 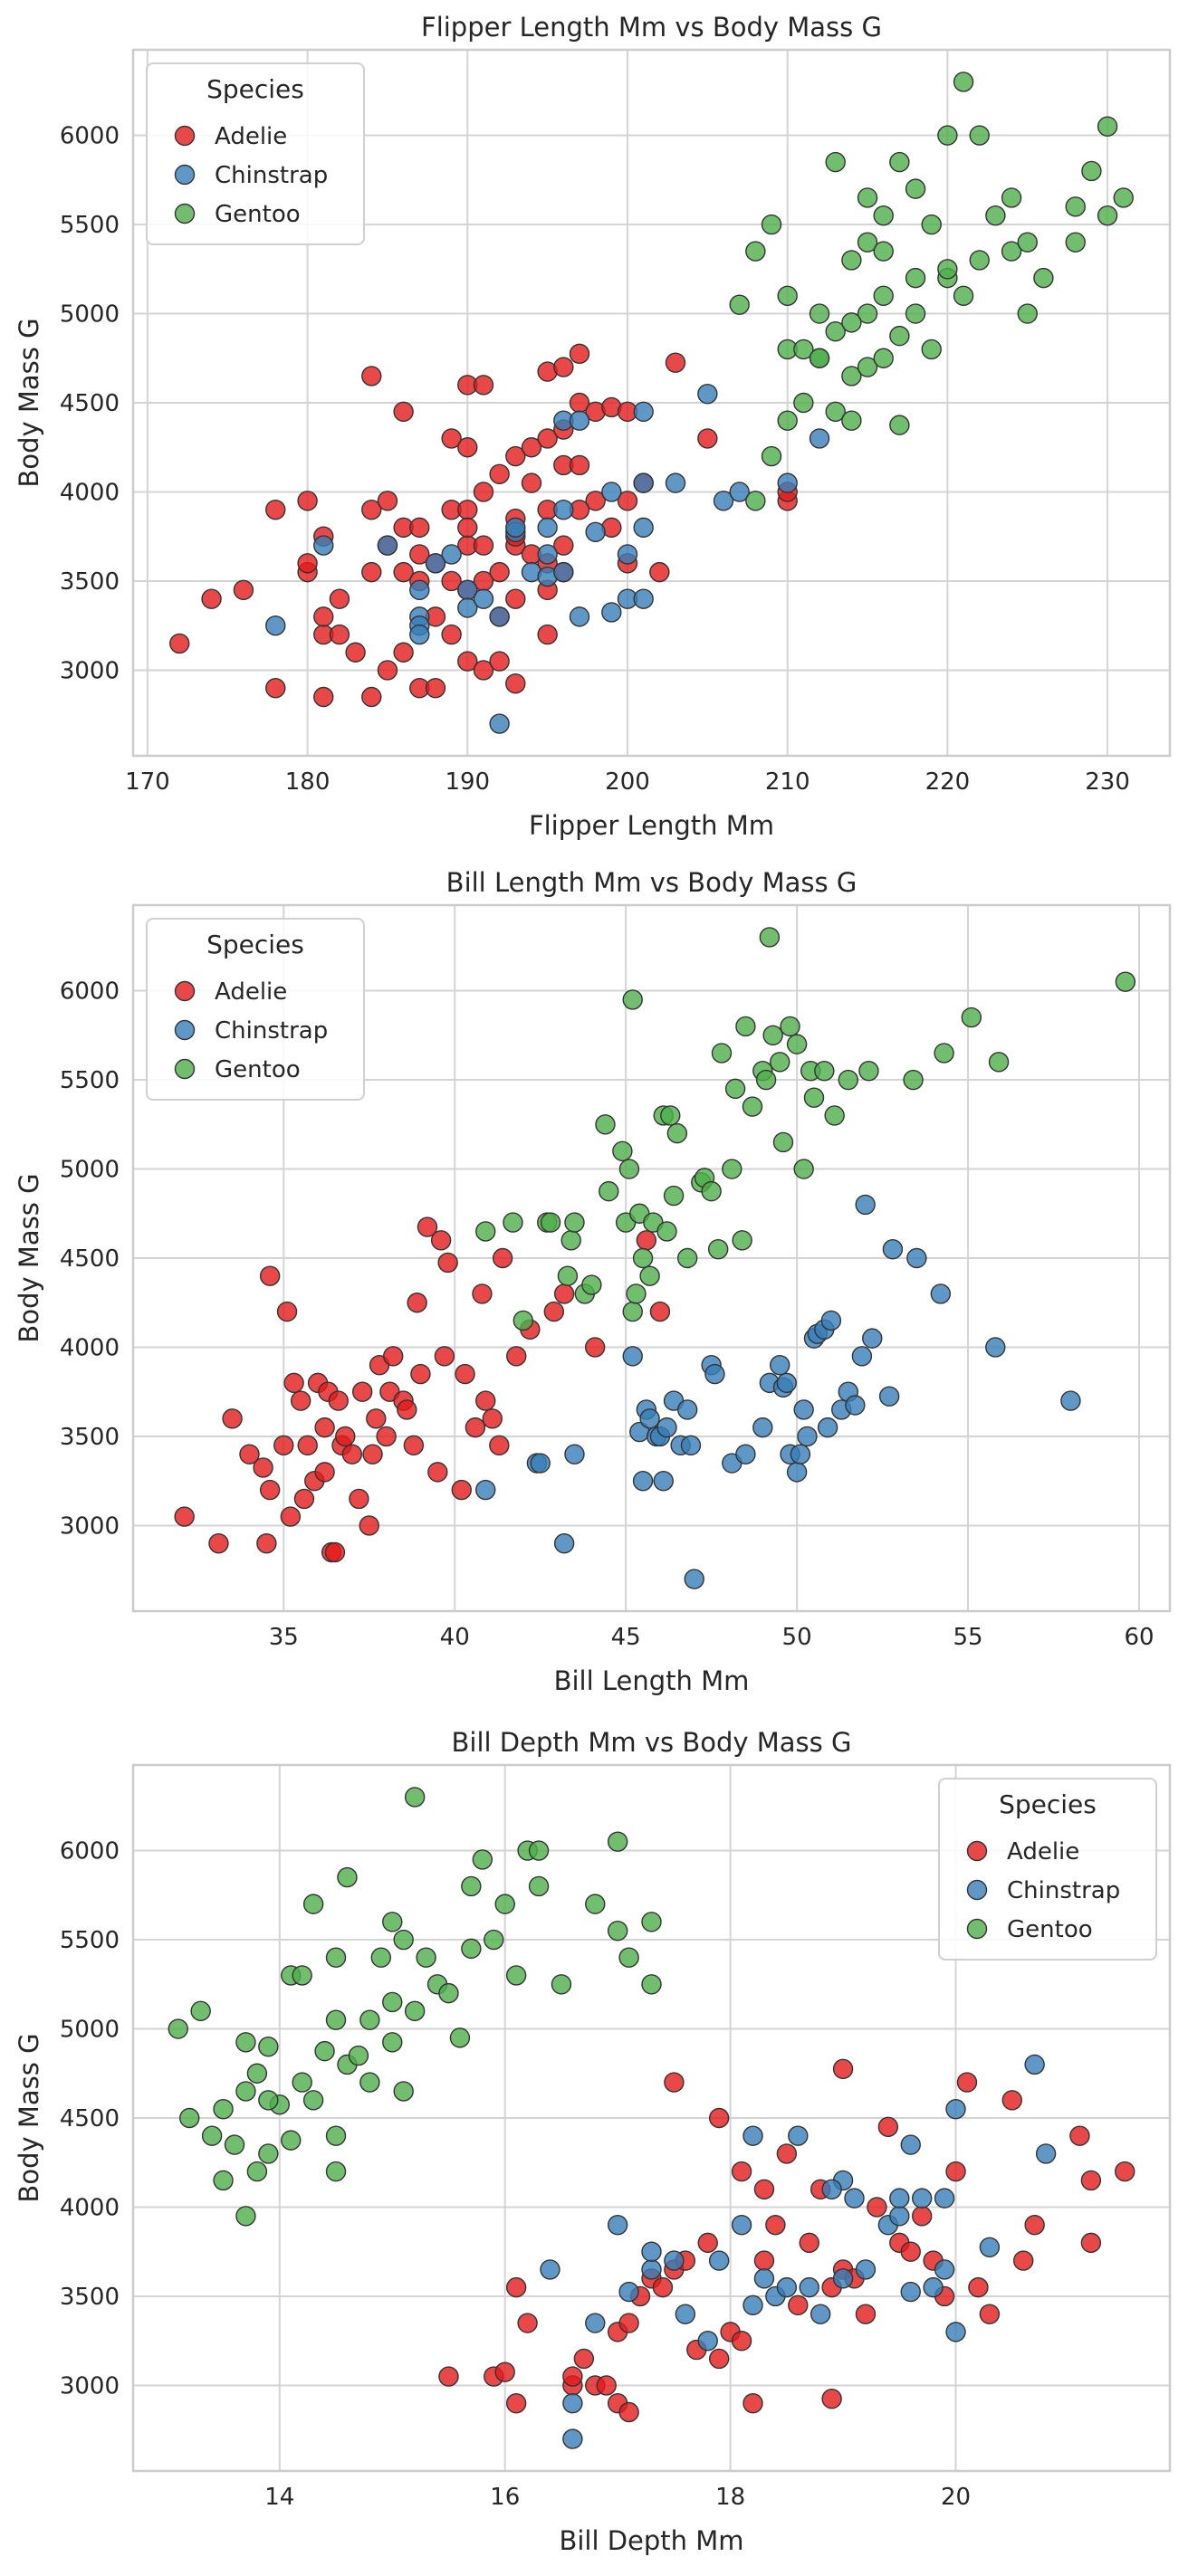 What do you see at coordinates (29, 403) in the screenshot?
I see `y-axis-label: Body Mass G` at bounding box center [29, 403].